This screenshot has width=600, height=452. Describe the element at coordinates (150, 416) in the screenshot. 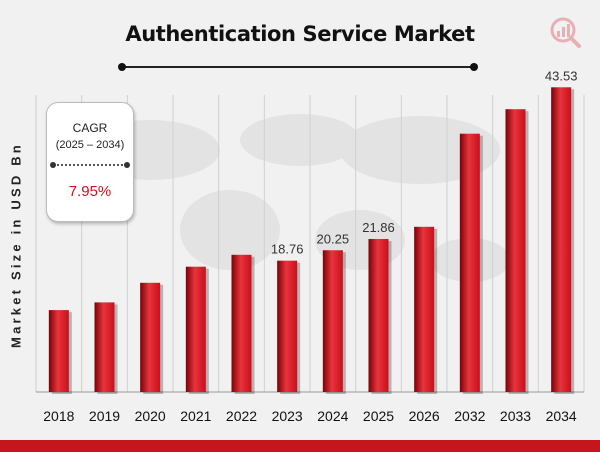

I see `x-tick-label: 2020` at that location.